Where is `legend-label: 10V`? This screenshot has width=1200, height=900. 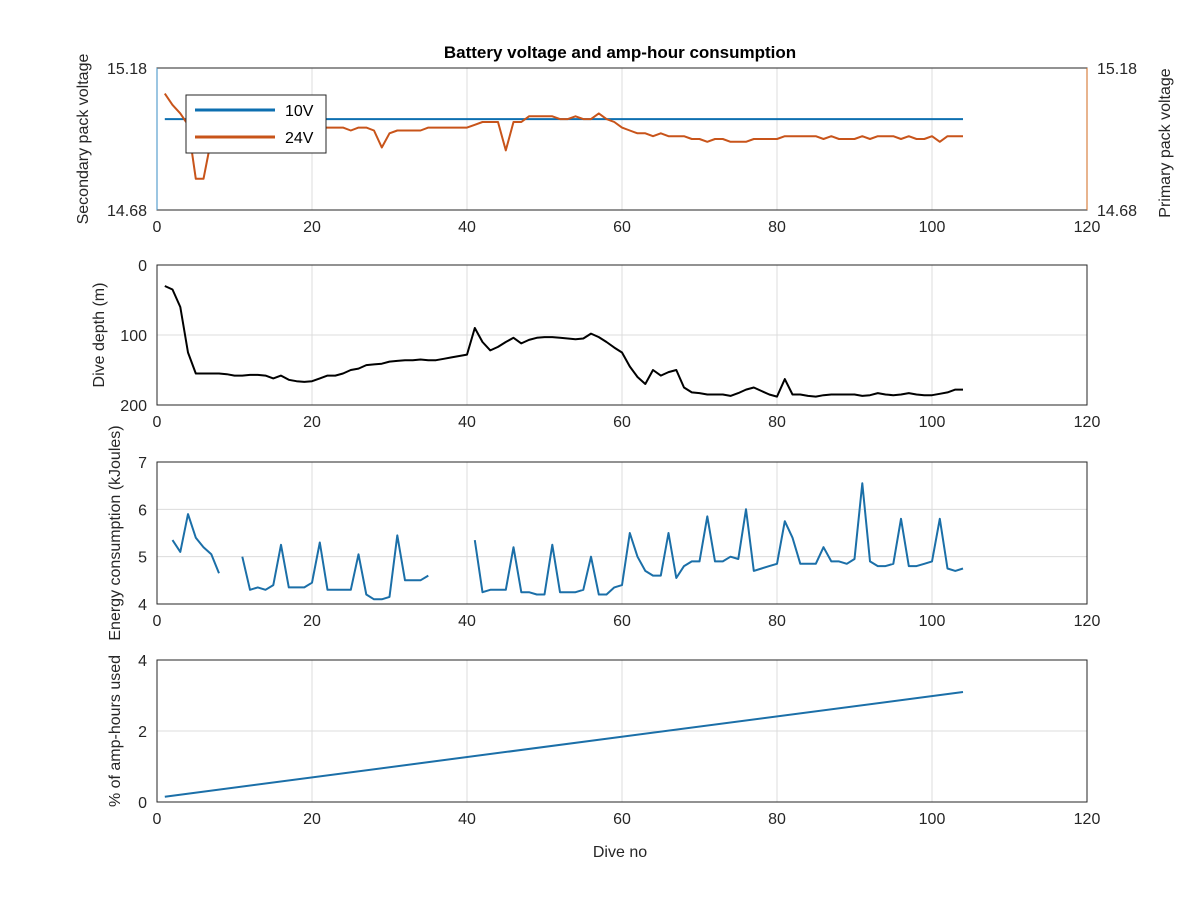
legend-label: 10V is located at coordinates (299, 111).